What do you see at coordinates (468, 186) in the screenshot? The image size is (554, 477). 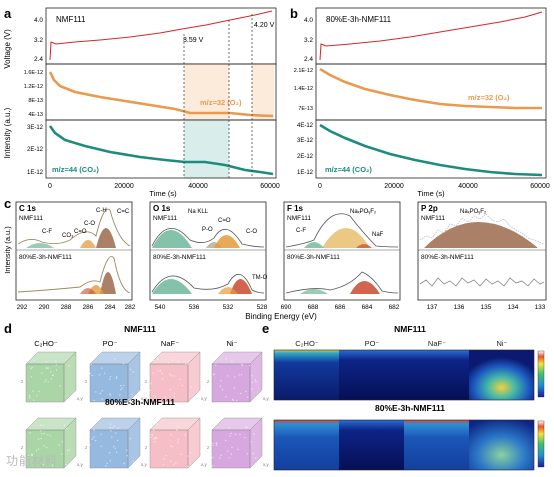 I see `tick-b-x-2: 40000` at bounding box center [468, 186].